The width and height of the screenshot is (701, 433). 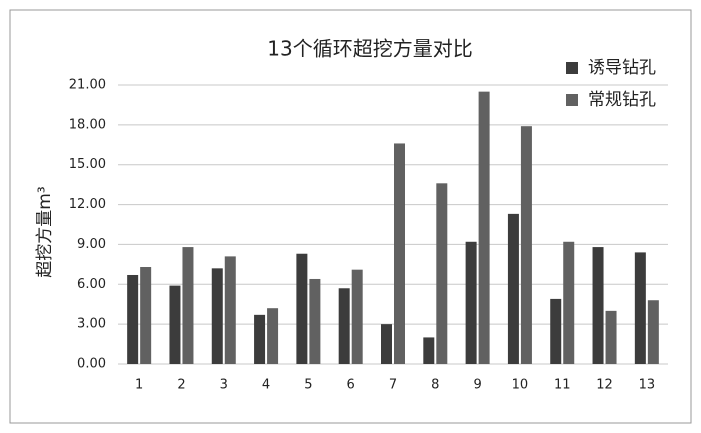 I want to click on x-tick-label: 2, so click(x=181, y=385).